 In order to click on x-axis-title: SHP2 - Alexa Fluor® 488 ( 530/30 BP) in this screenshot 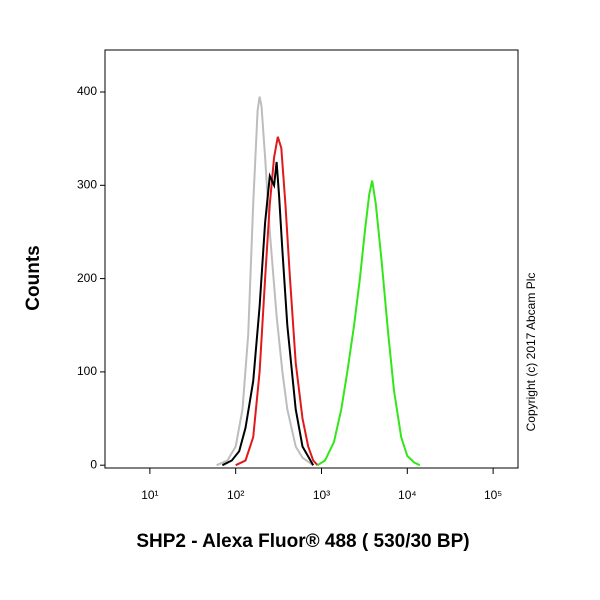, I will do `click(302, 541)`.